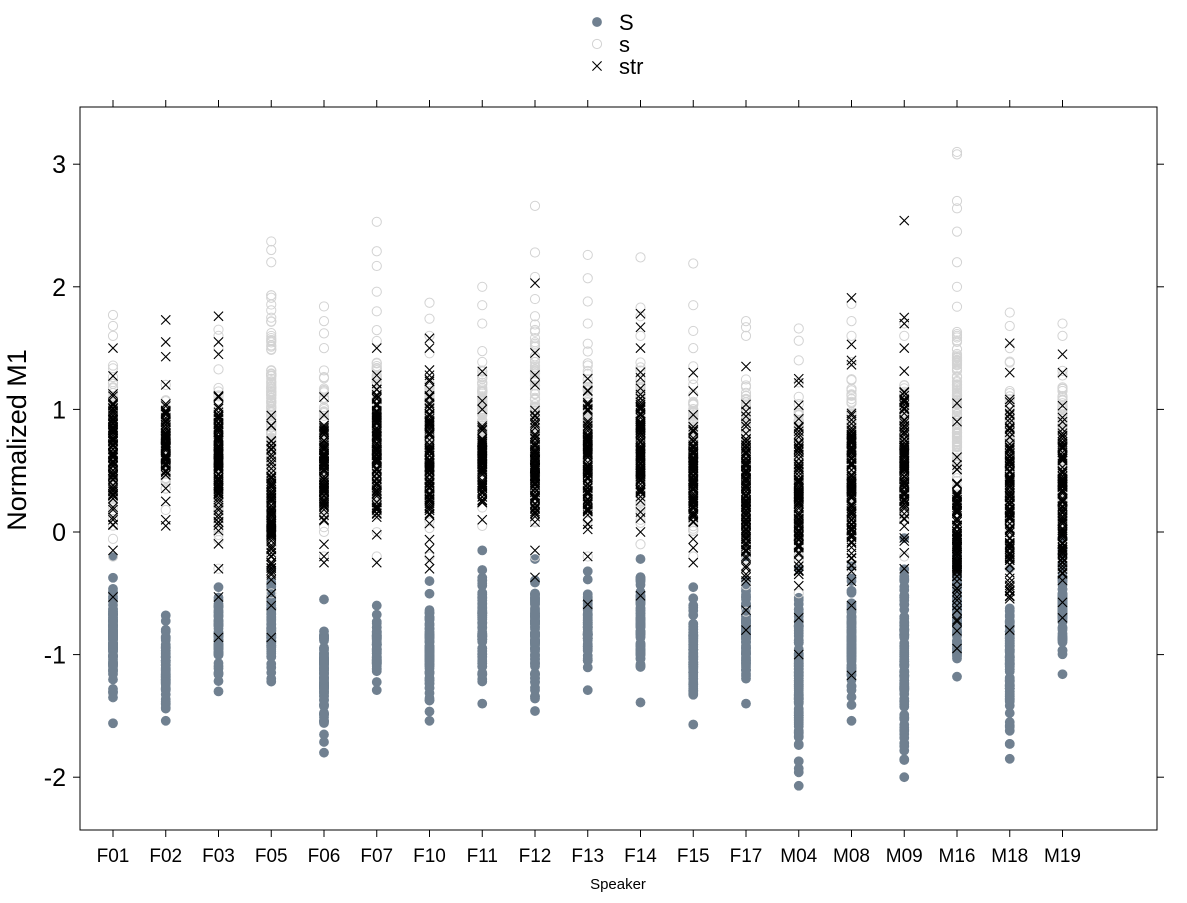 The image size is (1187, 903). I want to click on legend-marker-s, so click(597, 44).